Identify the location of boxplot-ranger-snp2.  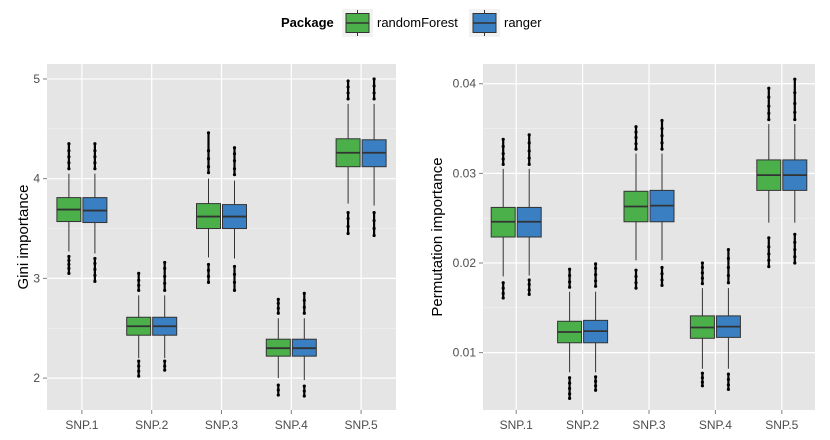
(165, 316).